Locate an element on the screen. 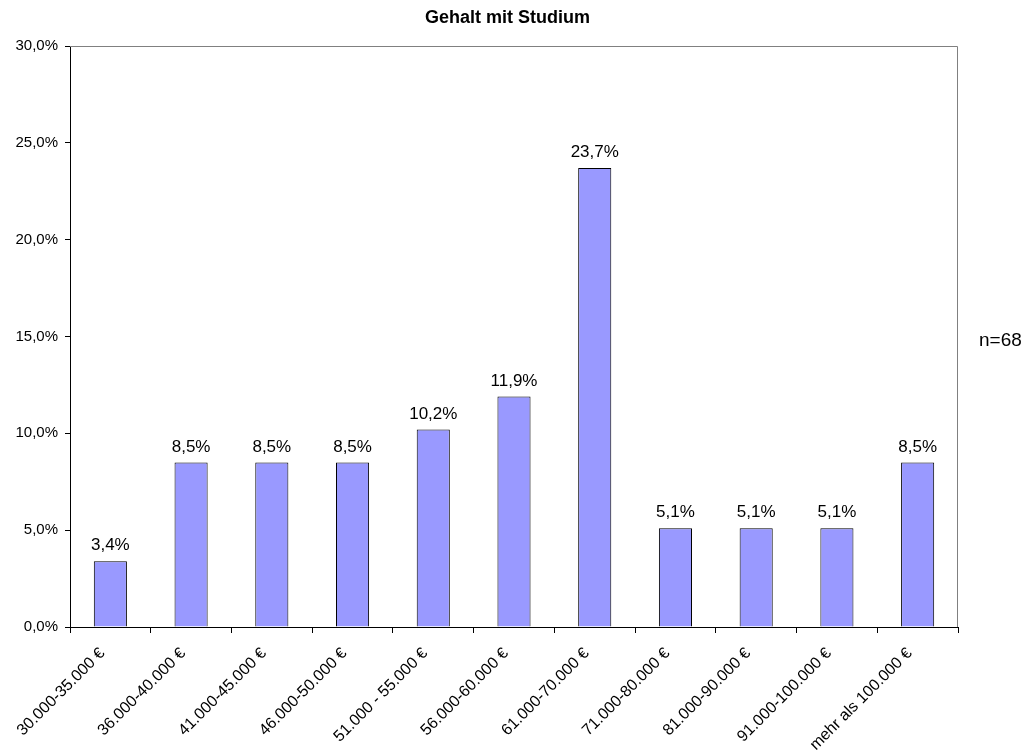  y-tick-label: 15,0% is located at coordinates (36, 335).